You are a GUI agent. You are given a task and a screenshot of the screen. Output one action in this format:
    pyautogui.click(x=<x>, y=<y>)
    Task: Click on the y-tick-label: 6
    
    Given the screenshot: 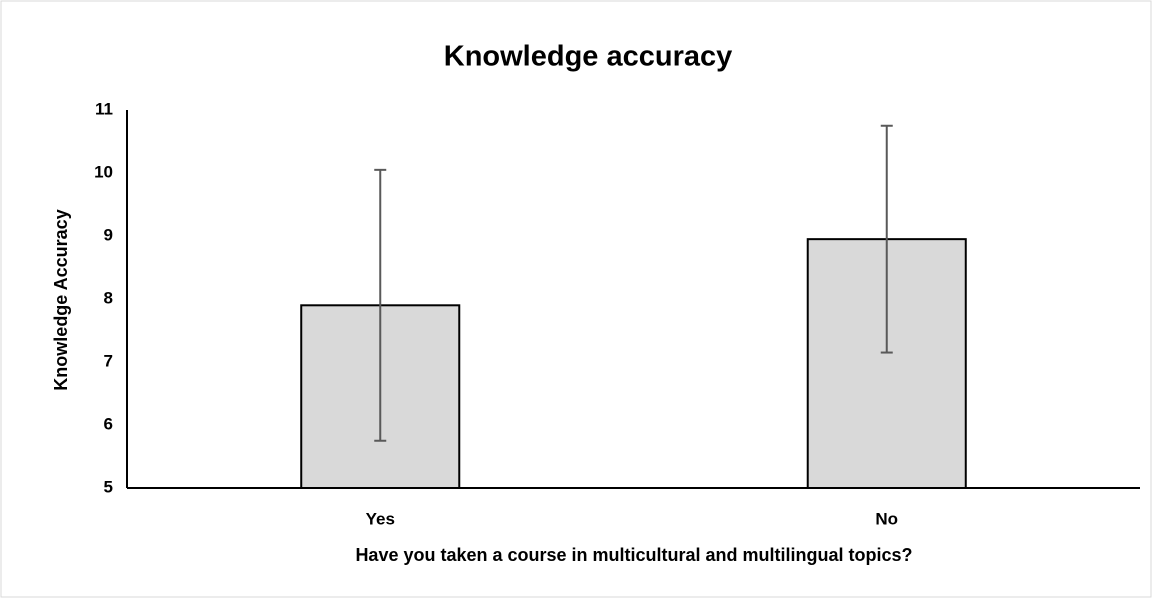 What is the action you would take?
    pyautogui.click(x=108, y=423)
    